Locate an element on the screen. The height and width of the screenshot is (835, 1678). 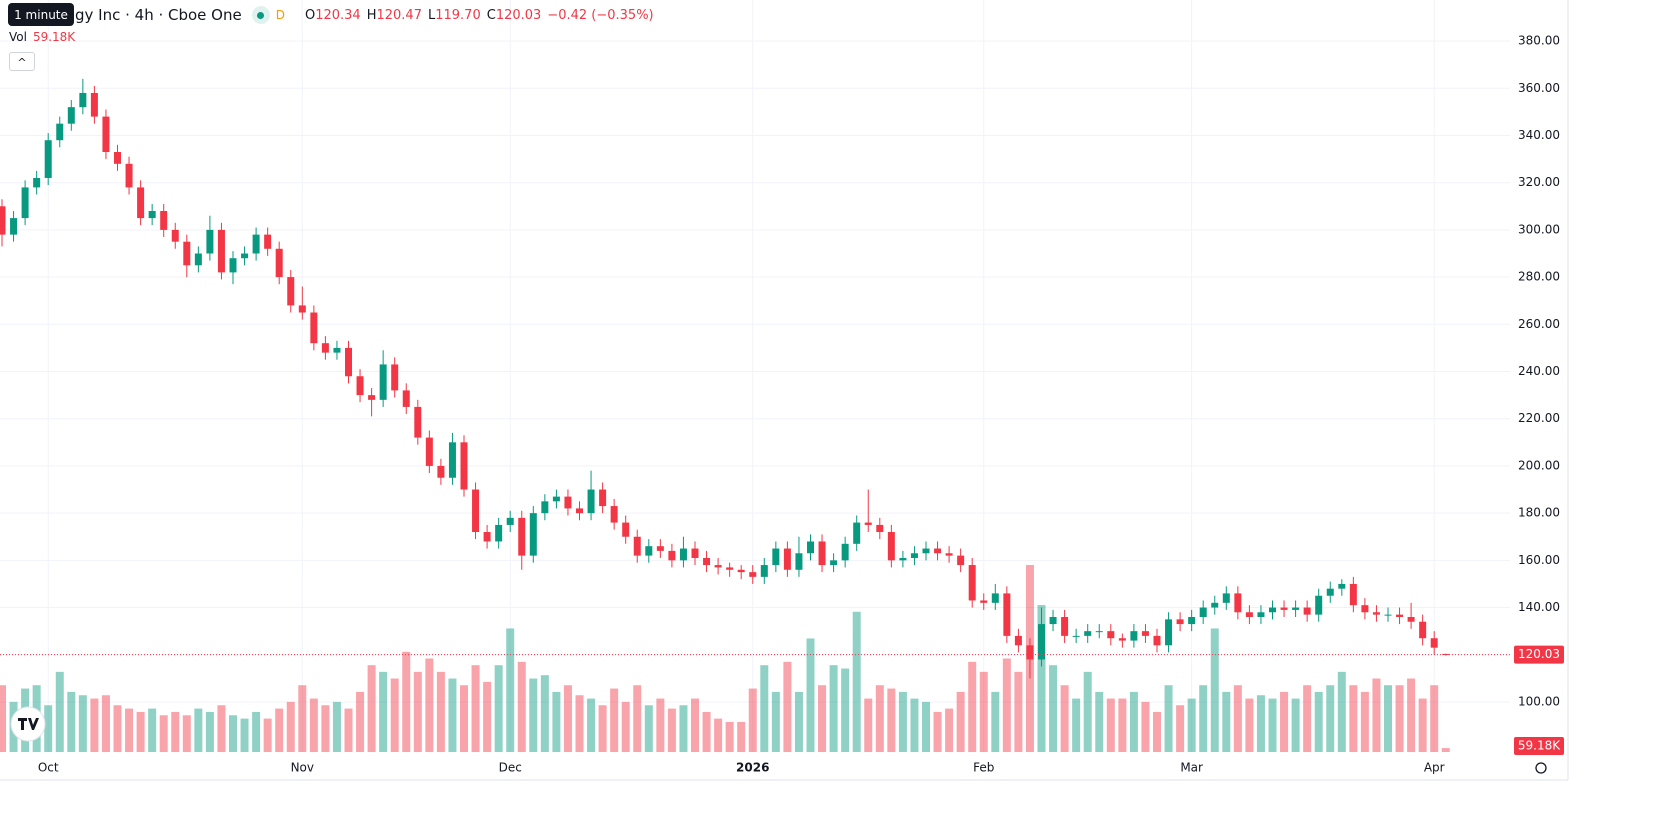
y-tick-label: 240.00 is located at coordinates (1539, 371).